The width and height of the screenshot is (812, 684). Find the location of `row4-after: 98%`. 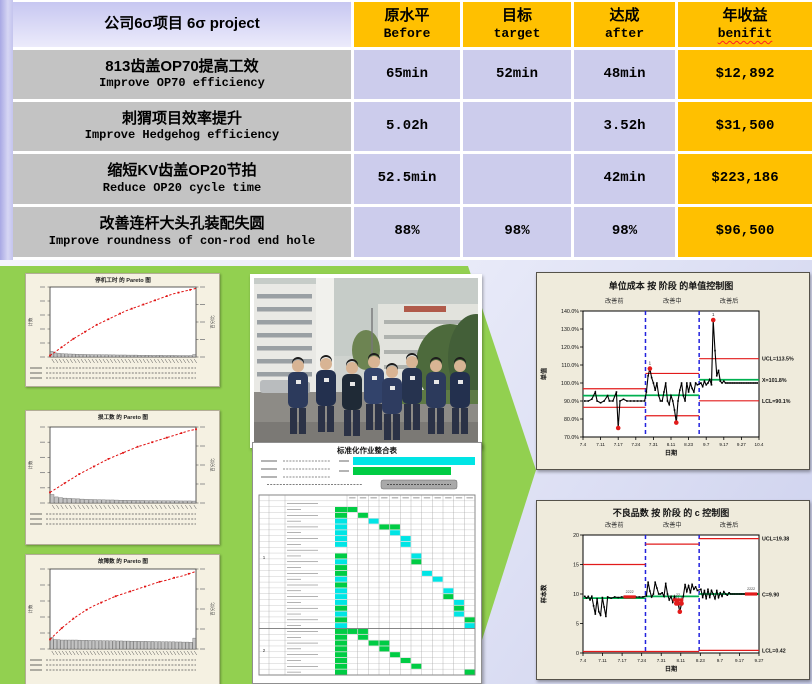

row4-after: 98% is located at coordinates (624, 232).